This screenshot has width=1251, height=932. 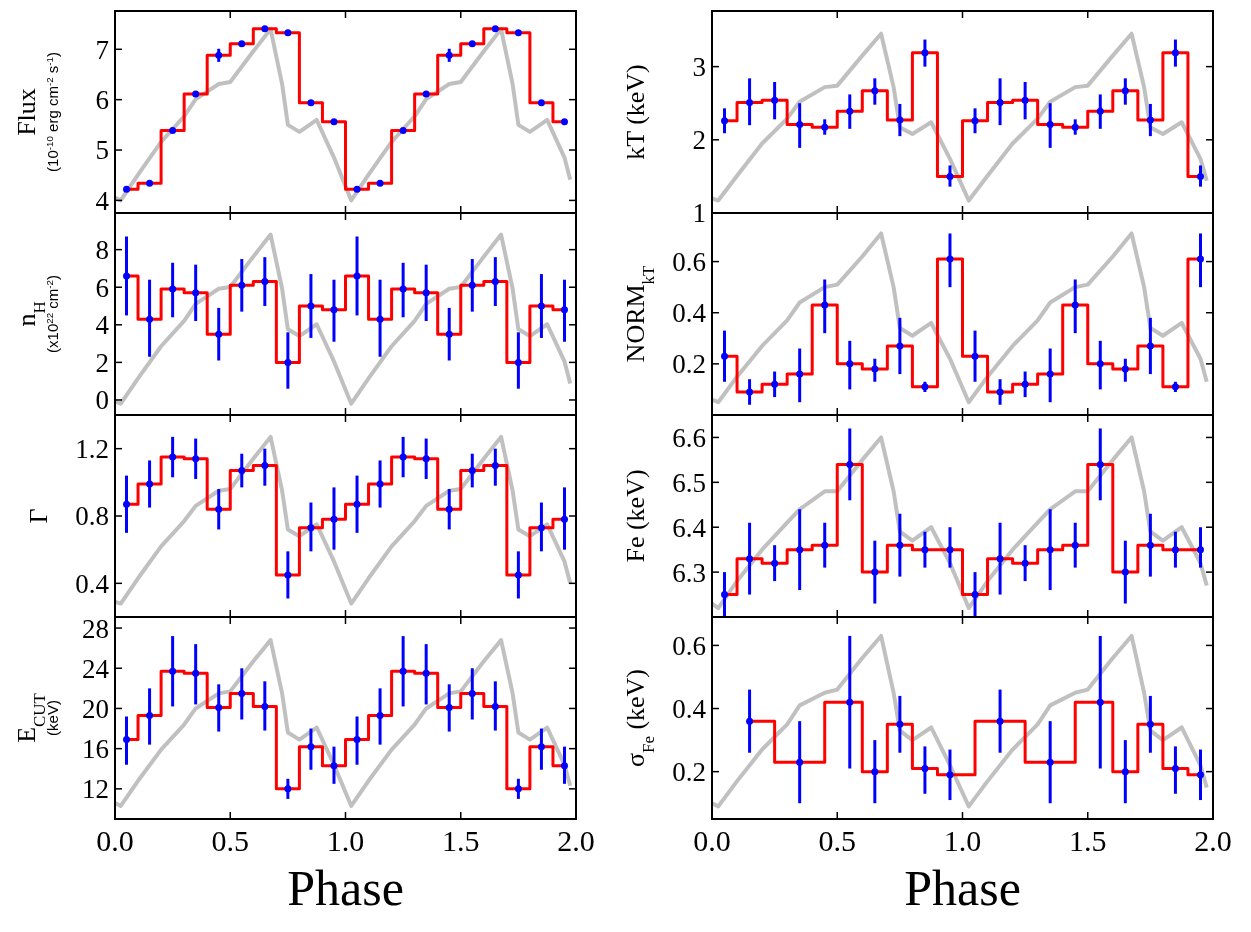 What do you see at coordinates (95, 628) in the screenshot?
I see `y-tick-label: 28` at bounding box center [95, 628].